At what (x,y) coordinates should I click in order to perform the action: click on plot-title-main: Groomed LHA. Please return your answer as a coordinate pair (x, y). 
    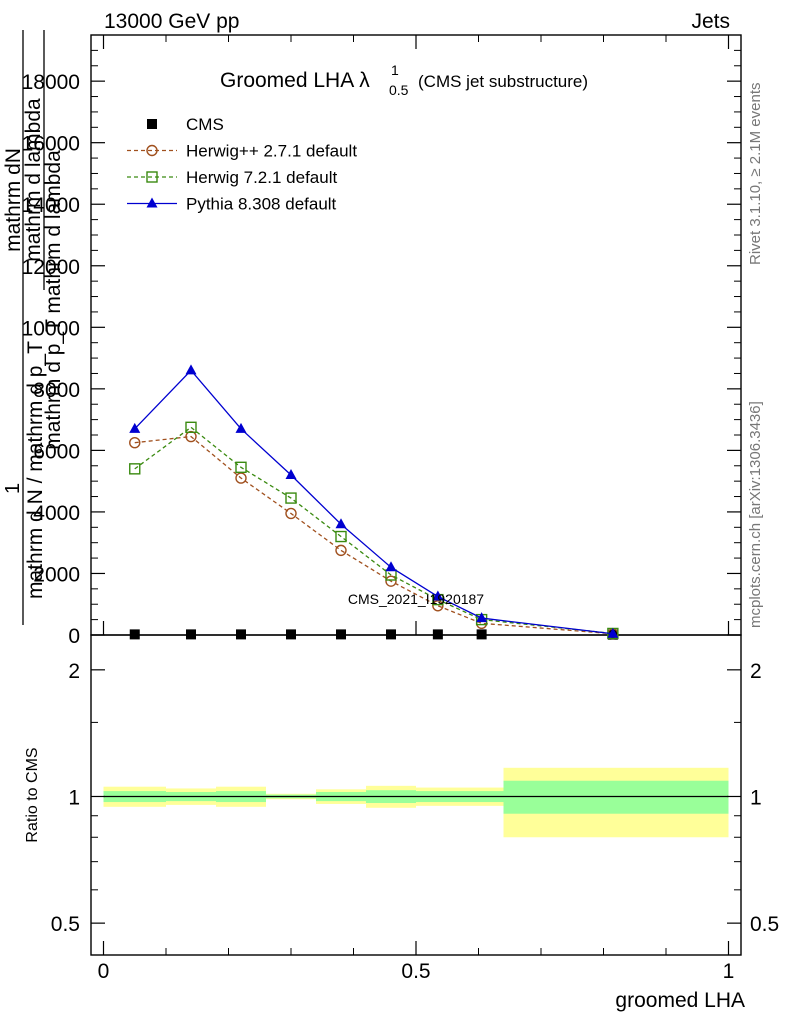
    Looking at the image, I should click on (287, 80).